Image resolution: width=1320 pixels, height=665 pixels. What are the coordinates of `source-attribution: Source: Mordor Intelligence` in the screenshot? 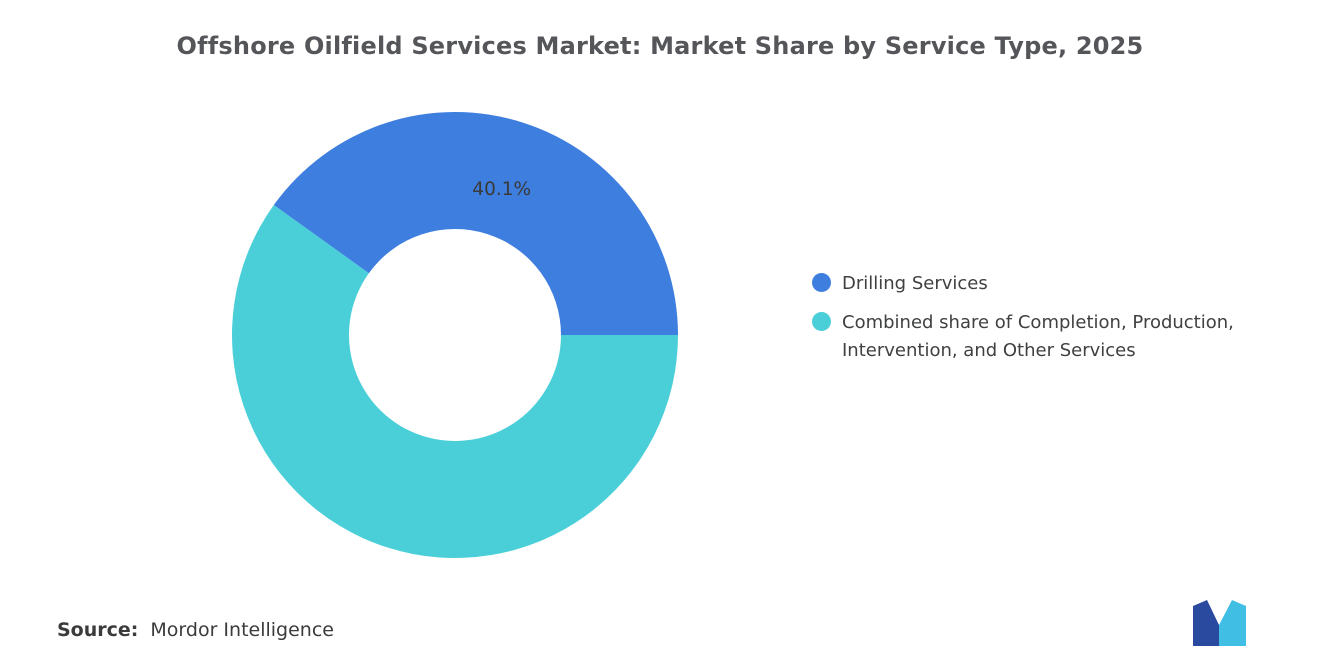 It's located at (195, 630).